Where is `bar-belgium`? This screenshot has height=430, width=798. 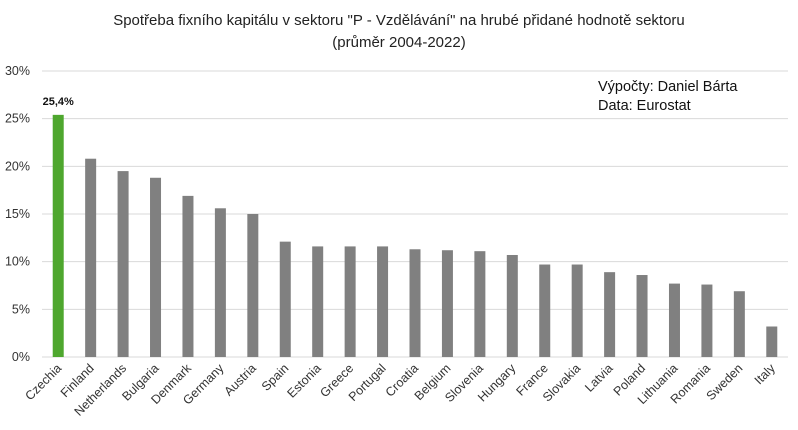 bar-belgium is located at coordinates (447, 303).